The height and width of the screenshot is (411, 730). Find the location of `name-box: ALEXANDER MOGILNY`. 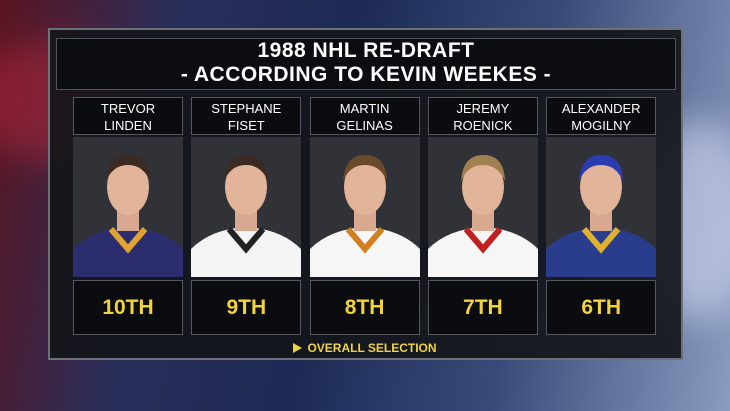

name-box: ALEXANDER MOGILNY is located at coordinates (601, 116).